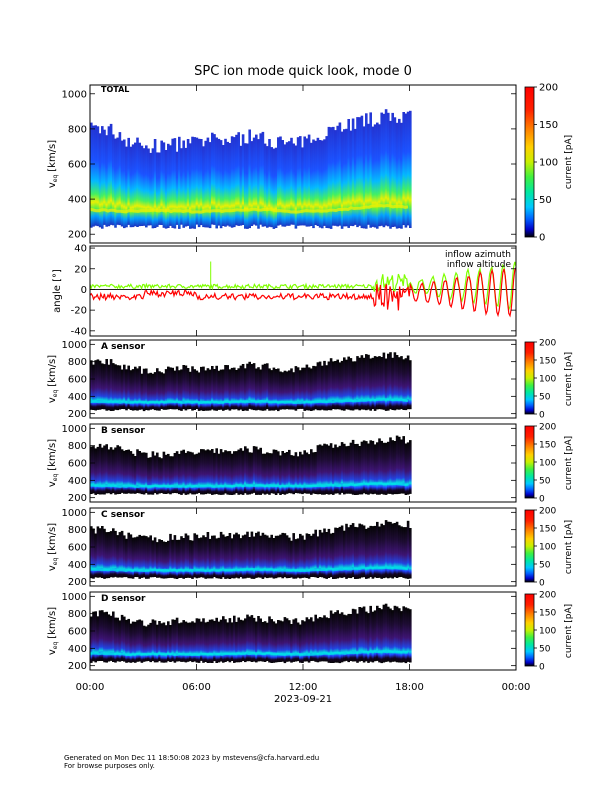 Image resolution: width=612 pixels, height=792 pixels. Describe the element at coordinates (293, 290) in the screenshot. I see `angle-y-axis: -40 -20 0 20 40` at that location.